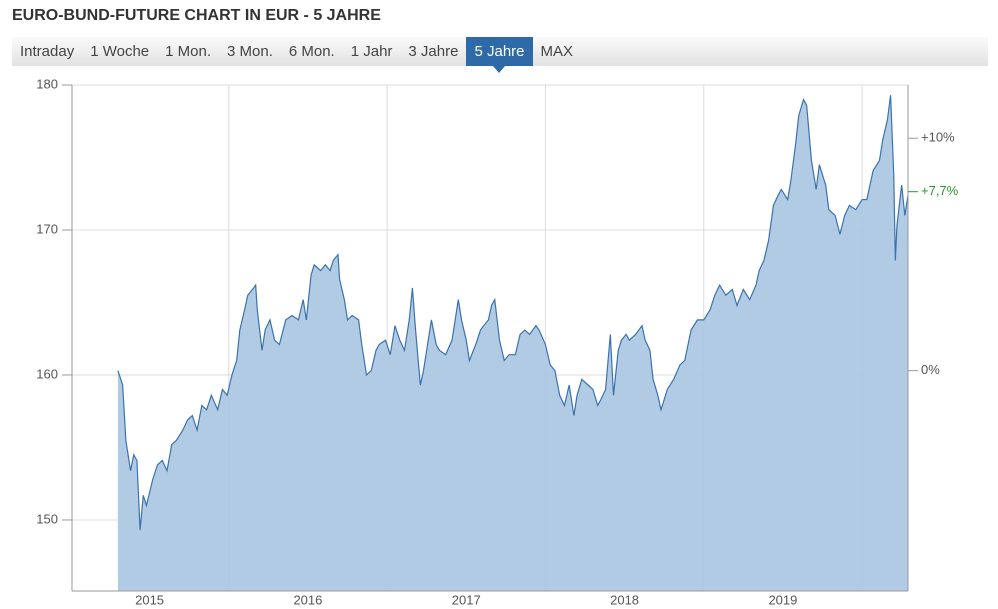 The width and height of the screenshot is (998, 609). I want to click on range-tab: 5 Jahre, so click(499, 55).